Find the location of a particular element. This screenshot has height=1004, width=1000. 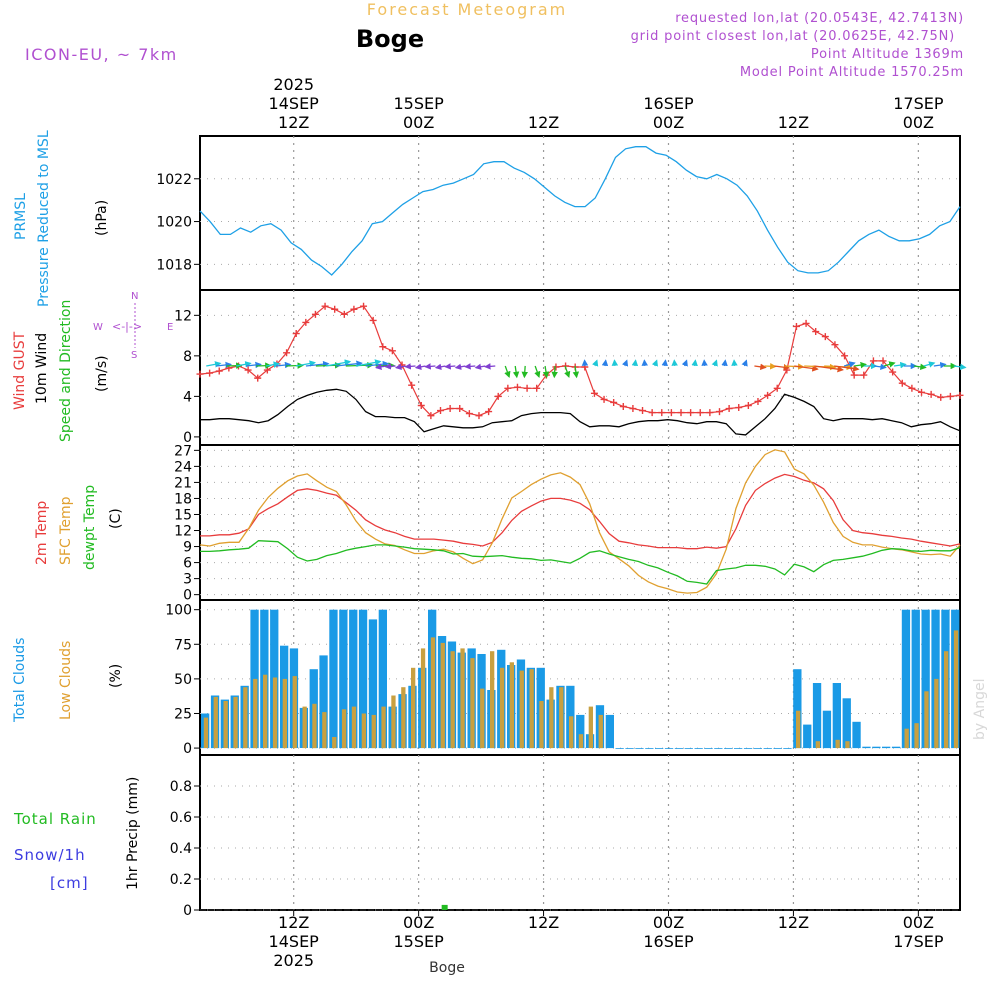

location-name: Boge is located at coordinates (390, 39).